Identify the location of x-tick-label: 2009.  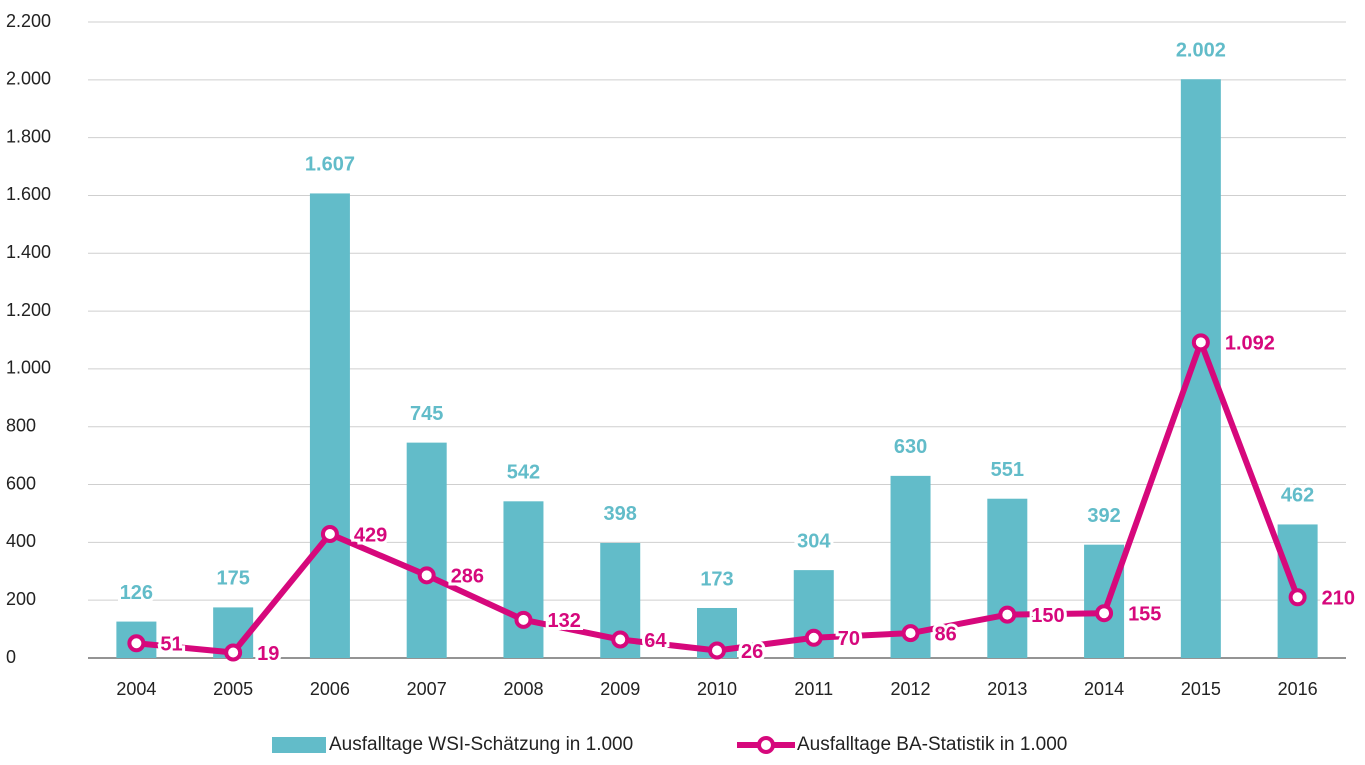
(620, 689).